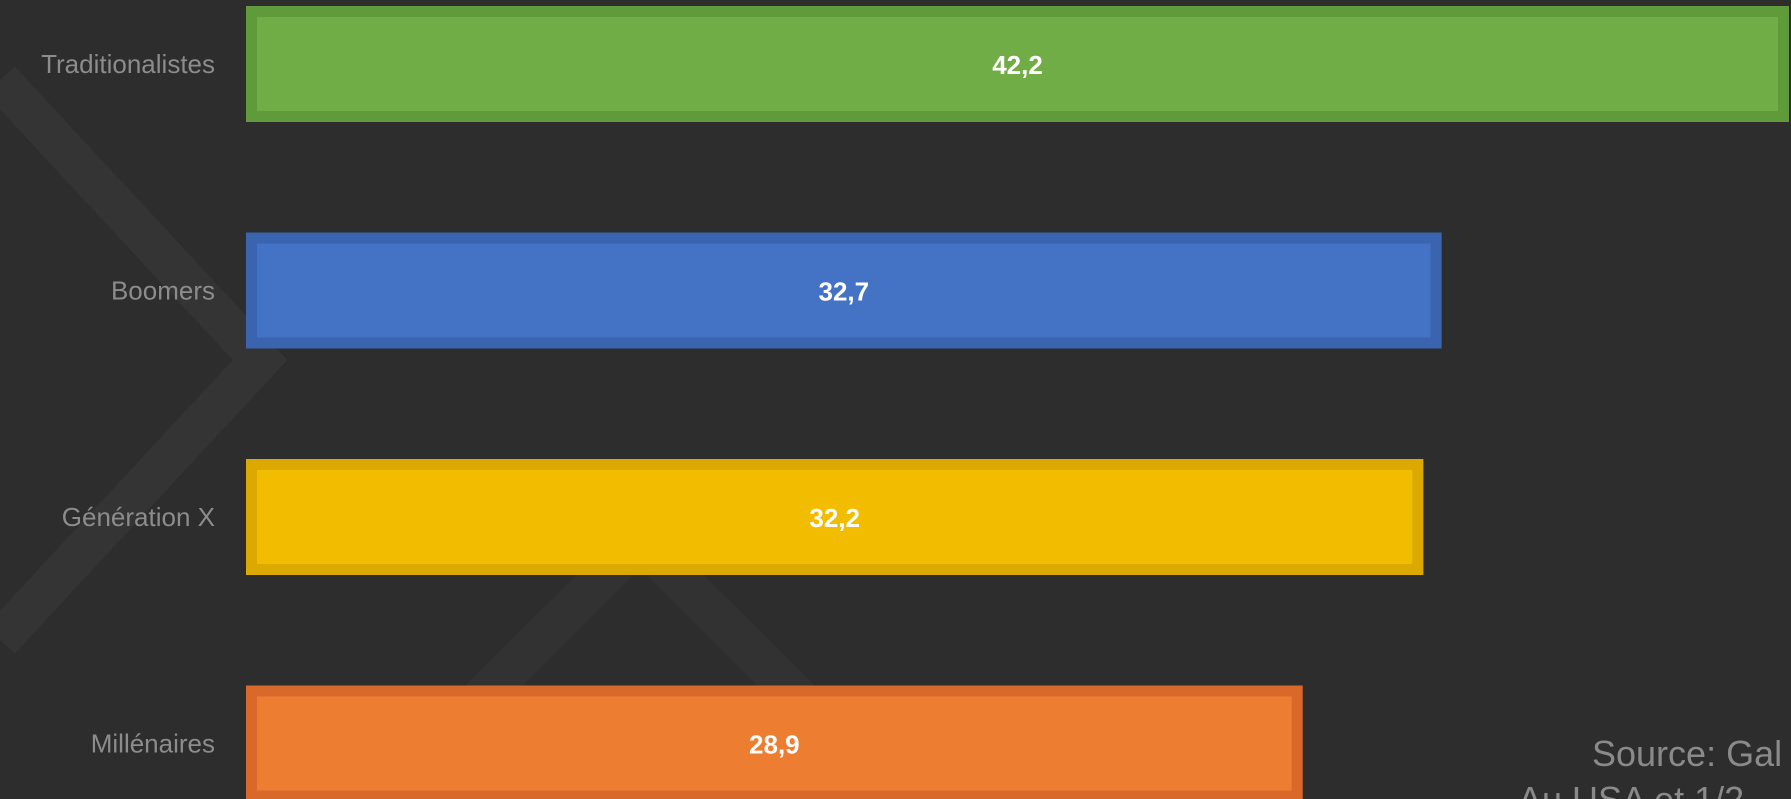  I want to click on source-line-1: Source: Gal, so click(1687, 753).